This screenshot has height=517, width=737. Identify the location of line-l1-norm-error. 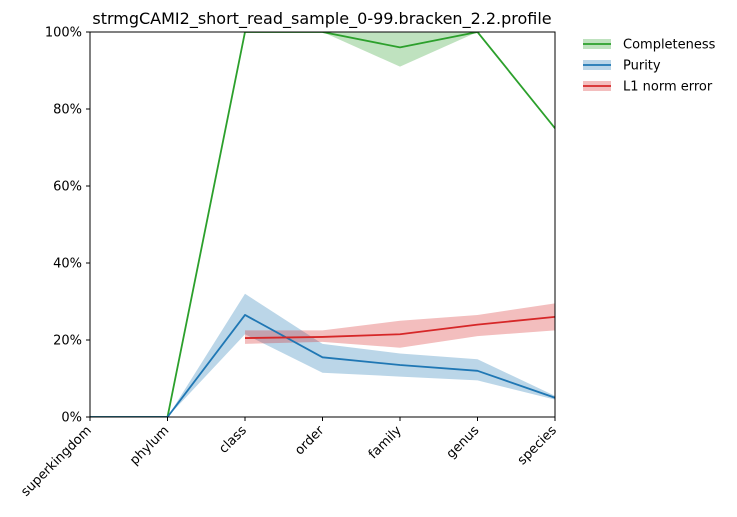
(399, 327).